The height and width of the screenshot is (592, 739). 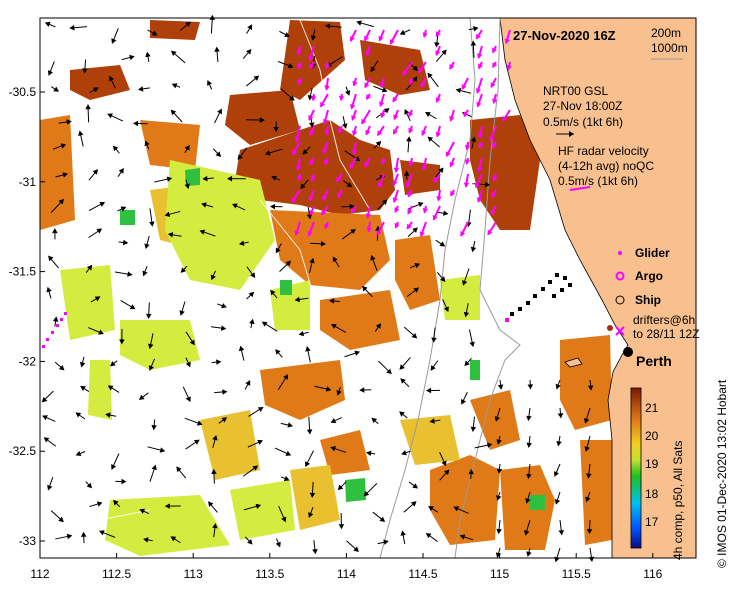 What do you see at coordinates (654, 361) in the screenshot?
I see `perth-label: Perth` at bounding box center [654, 361].